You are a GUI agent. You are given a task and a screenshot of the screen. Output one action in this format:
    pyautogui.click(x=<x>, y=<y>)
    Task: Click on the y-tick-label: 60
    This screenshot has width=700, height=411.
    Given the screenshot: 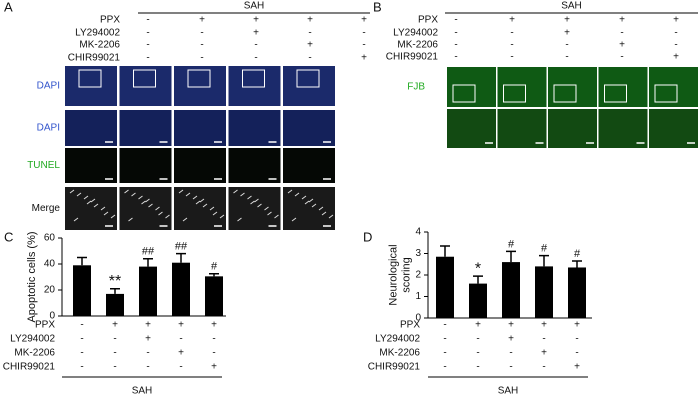 What is the action you would take?
    pyautogui.click(x=50, y=238)
    